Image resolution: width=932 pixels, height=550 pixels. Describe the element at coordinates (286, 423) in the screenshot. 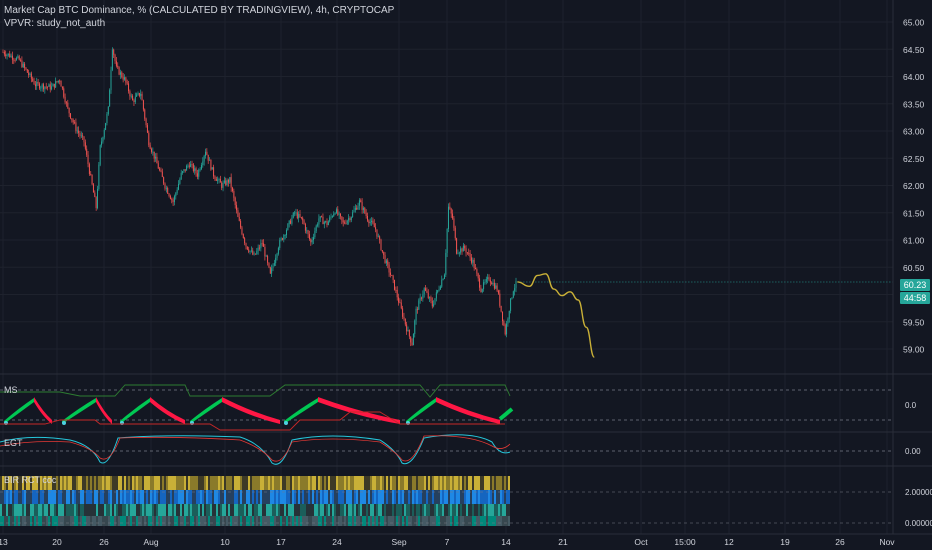

I see `ms-cross-dot` at that location.